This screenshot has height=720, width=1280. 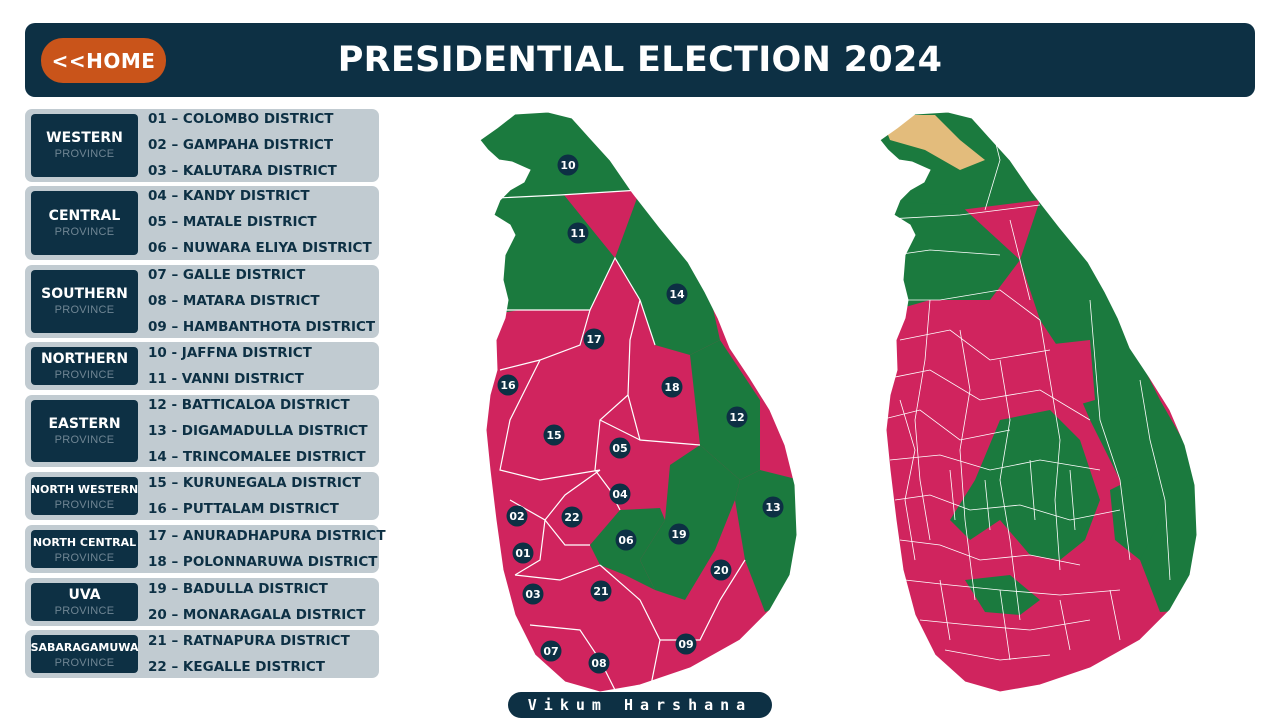 I want to click on home-button: <<HOME, so click(x=103, y=60).